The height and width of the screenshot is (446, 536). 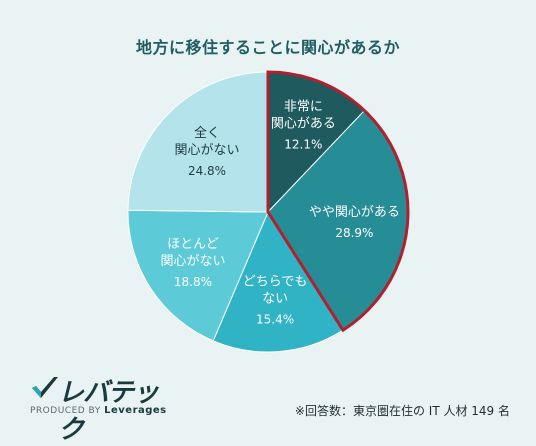 What do you see at coordinates (303, 145) in the screenshot?
I see `slice-value-1: 12.1%` at bounding box center [303, 145].